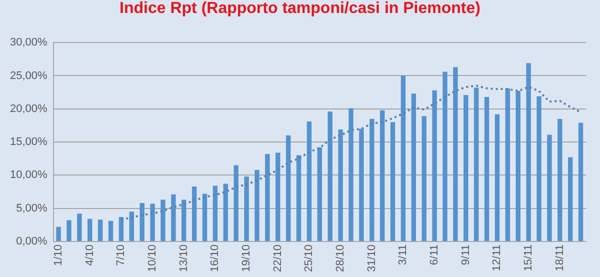 This screenshot has width=600, height=277. I want to click on y-tick-label: 0,00%, so click(32, 242).